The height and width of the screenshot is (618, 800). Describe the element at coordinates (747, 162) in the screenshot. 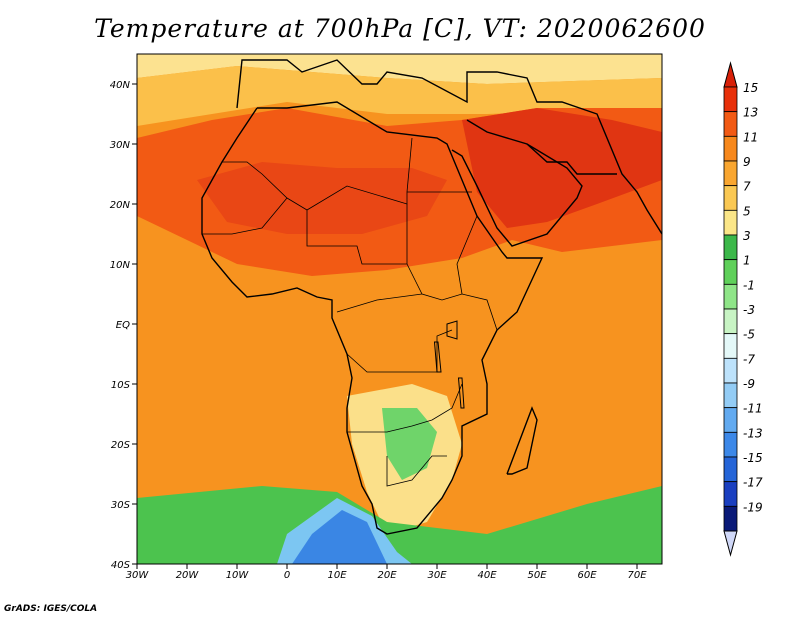

I see `colorbar-label-3: 9` at that location.